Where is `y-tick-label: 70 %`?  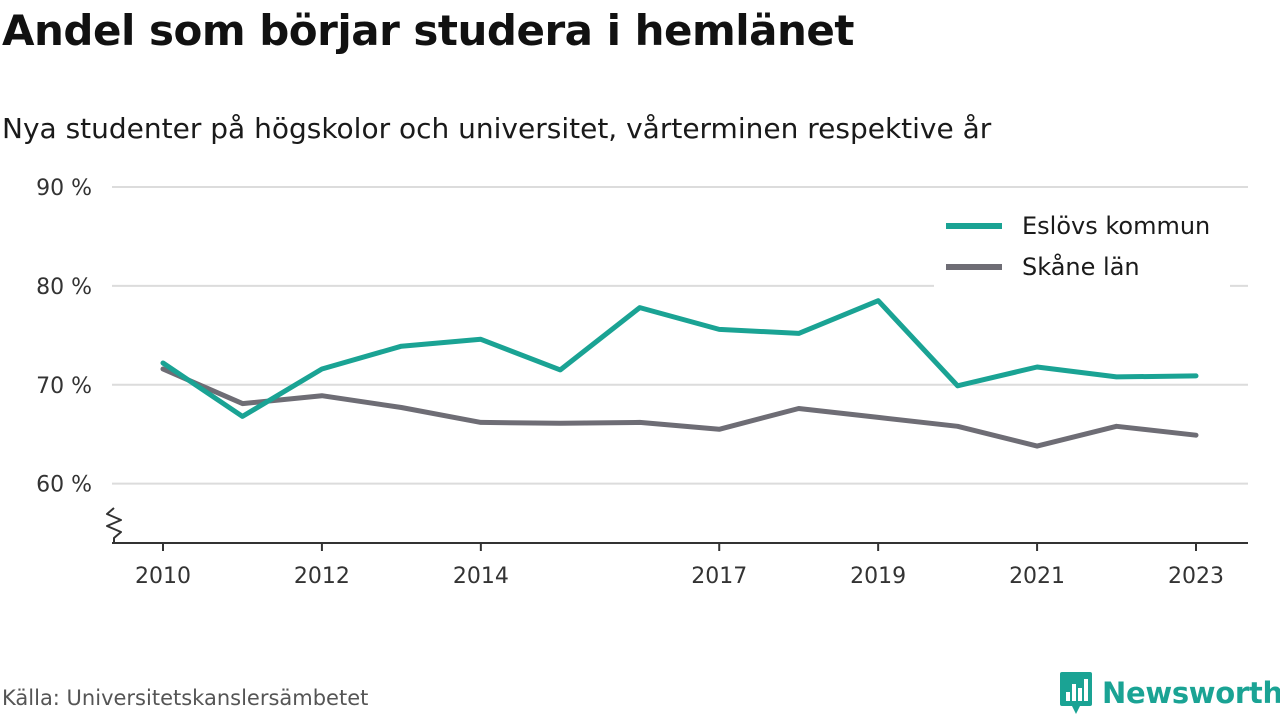
y-tick-label: 70 % is located at coordinates (64, 386).